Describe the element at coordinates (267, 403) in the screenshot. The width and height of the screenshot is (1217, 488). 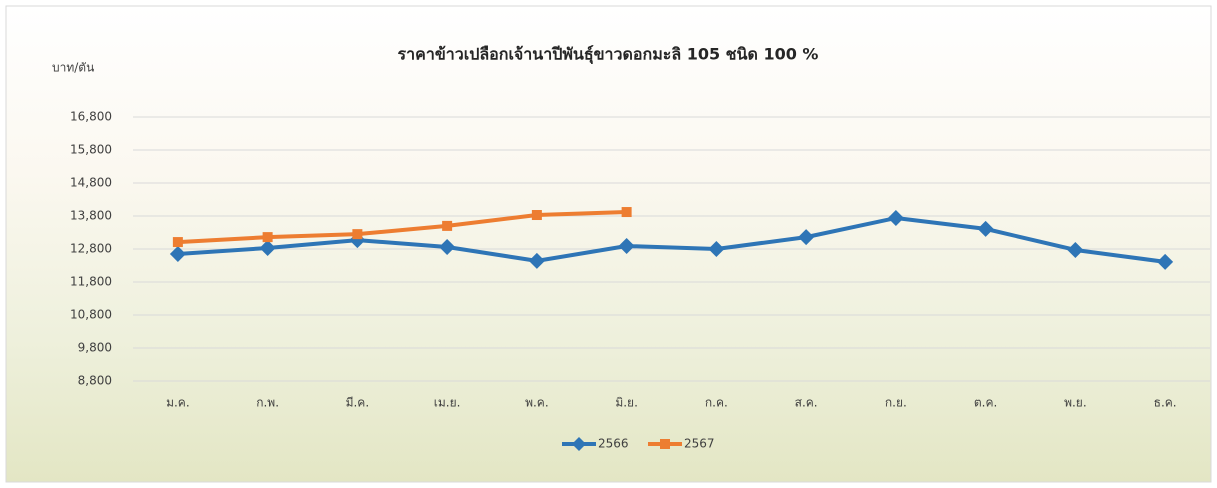
I see `x-tick-label: ก.พ.` at that location.